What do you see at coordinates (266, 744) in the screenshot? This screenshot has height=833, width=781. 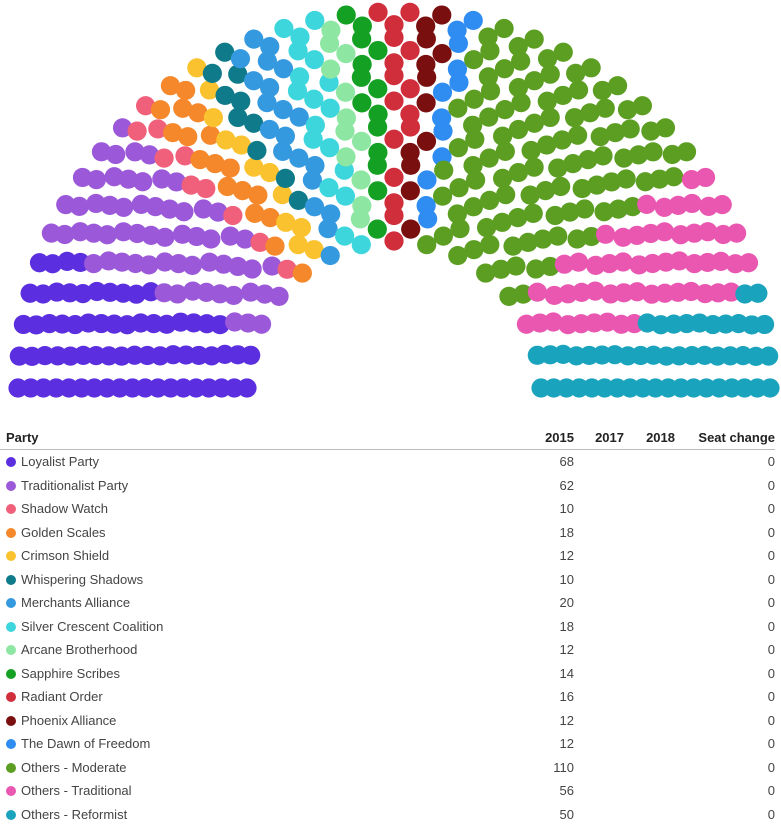 I see `party-cell: The Dawn of Freedom` at bounding box center [266, 744].